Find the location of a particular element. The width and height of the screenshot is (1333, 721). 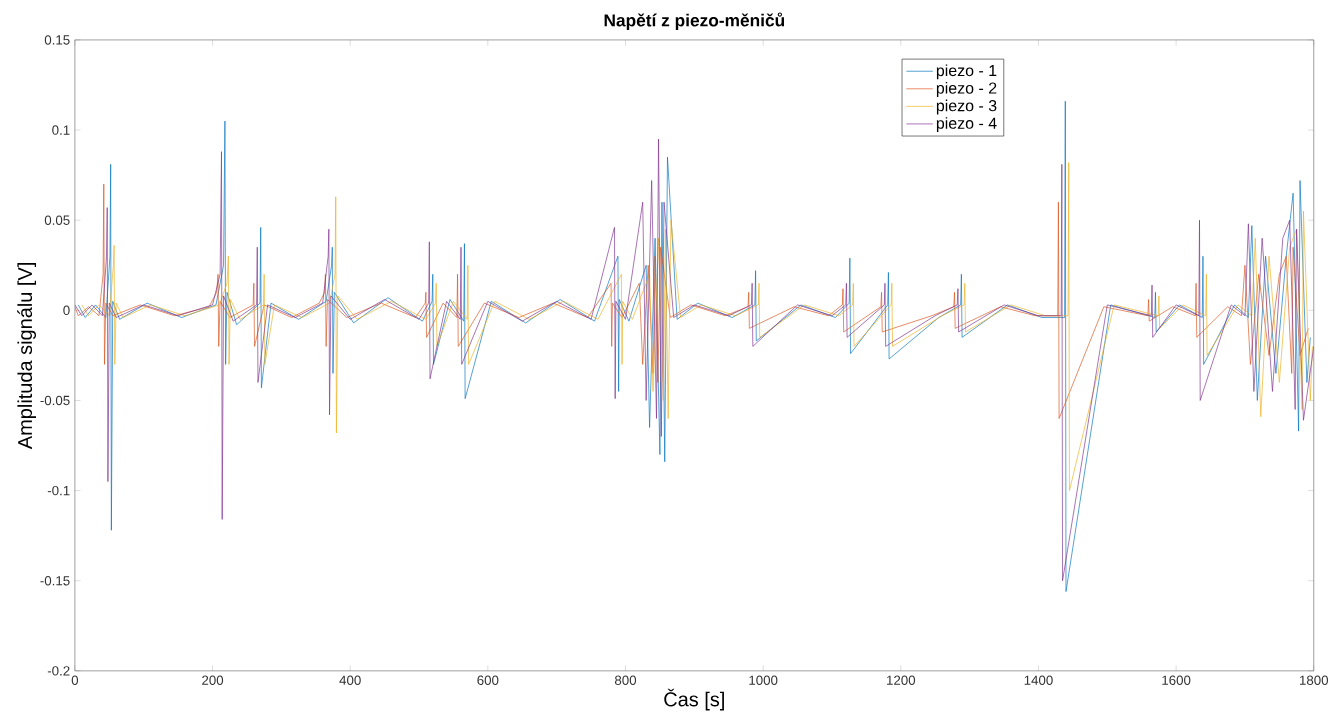

x-axis-title: Čas [s] is located at coordinates (694, 699).